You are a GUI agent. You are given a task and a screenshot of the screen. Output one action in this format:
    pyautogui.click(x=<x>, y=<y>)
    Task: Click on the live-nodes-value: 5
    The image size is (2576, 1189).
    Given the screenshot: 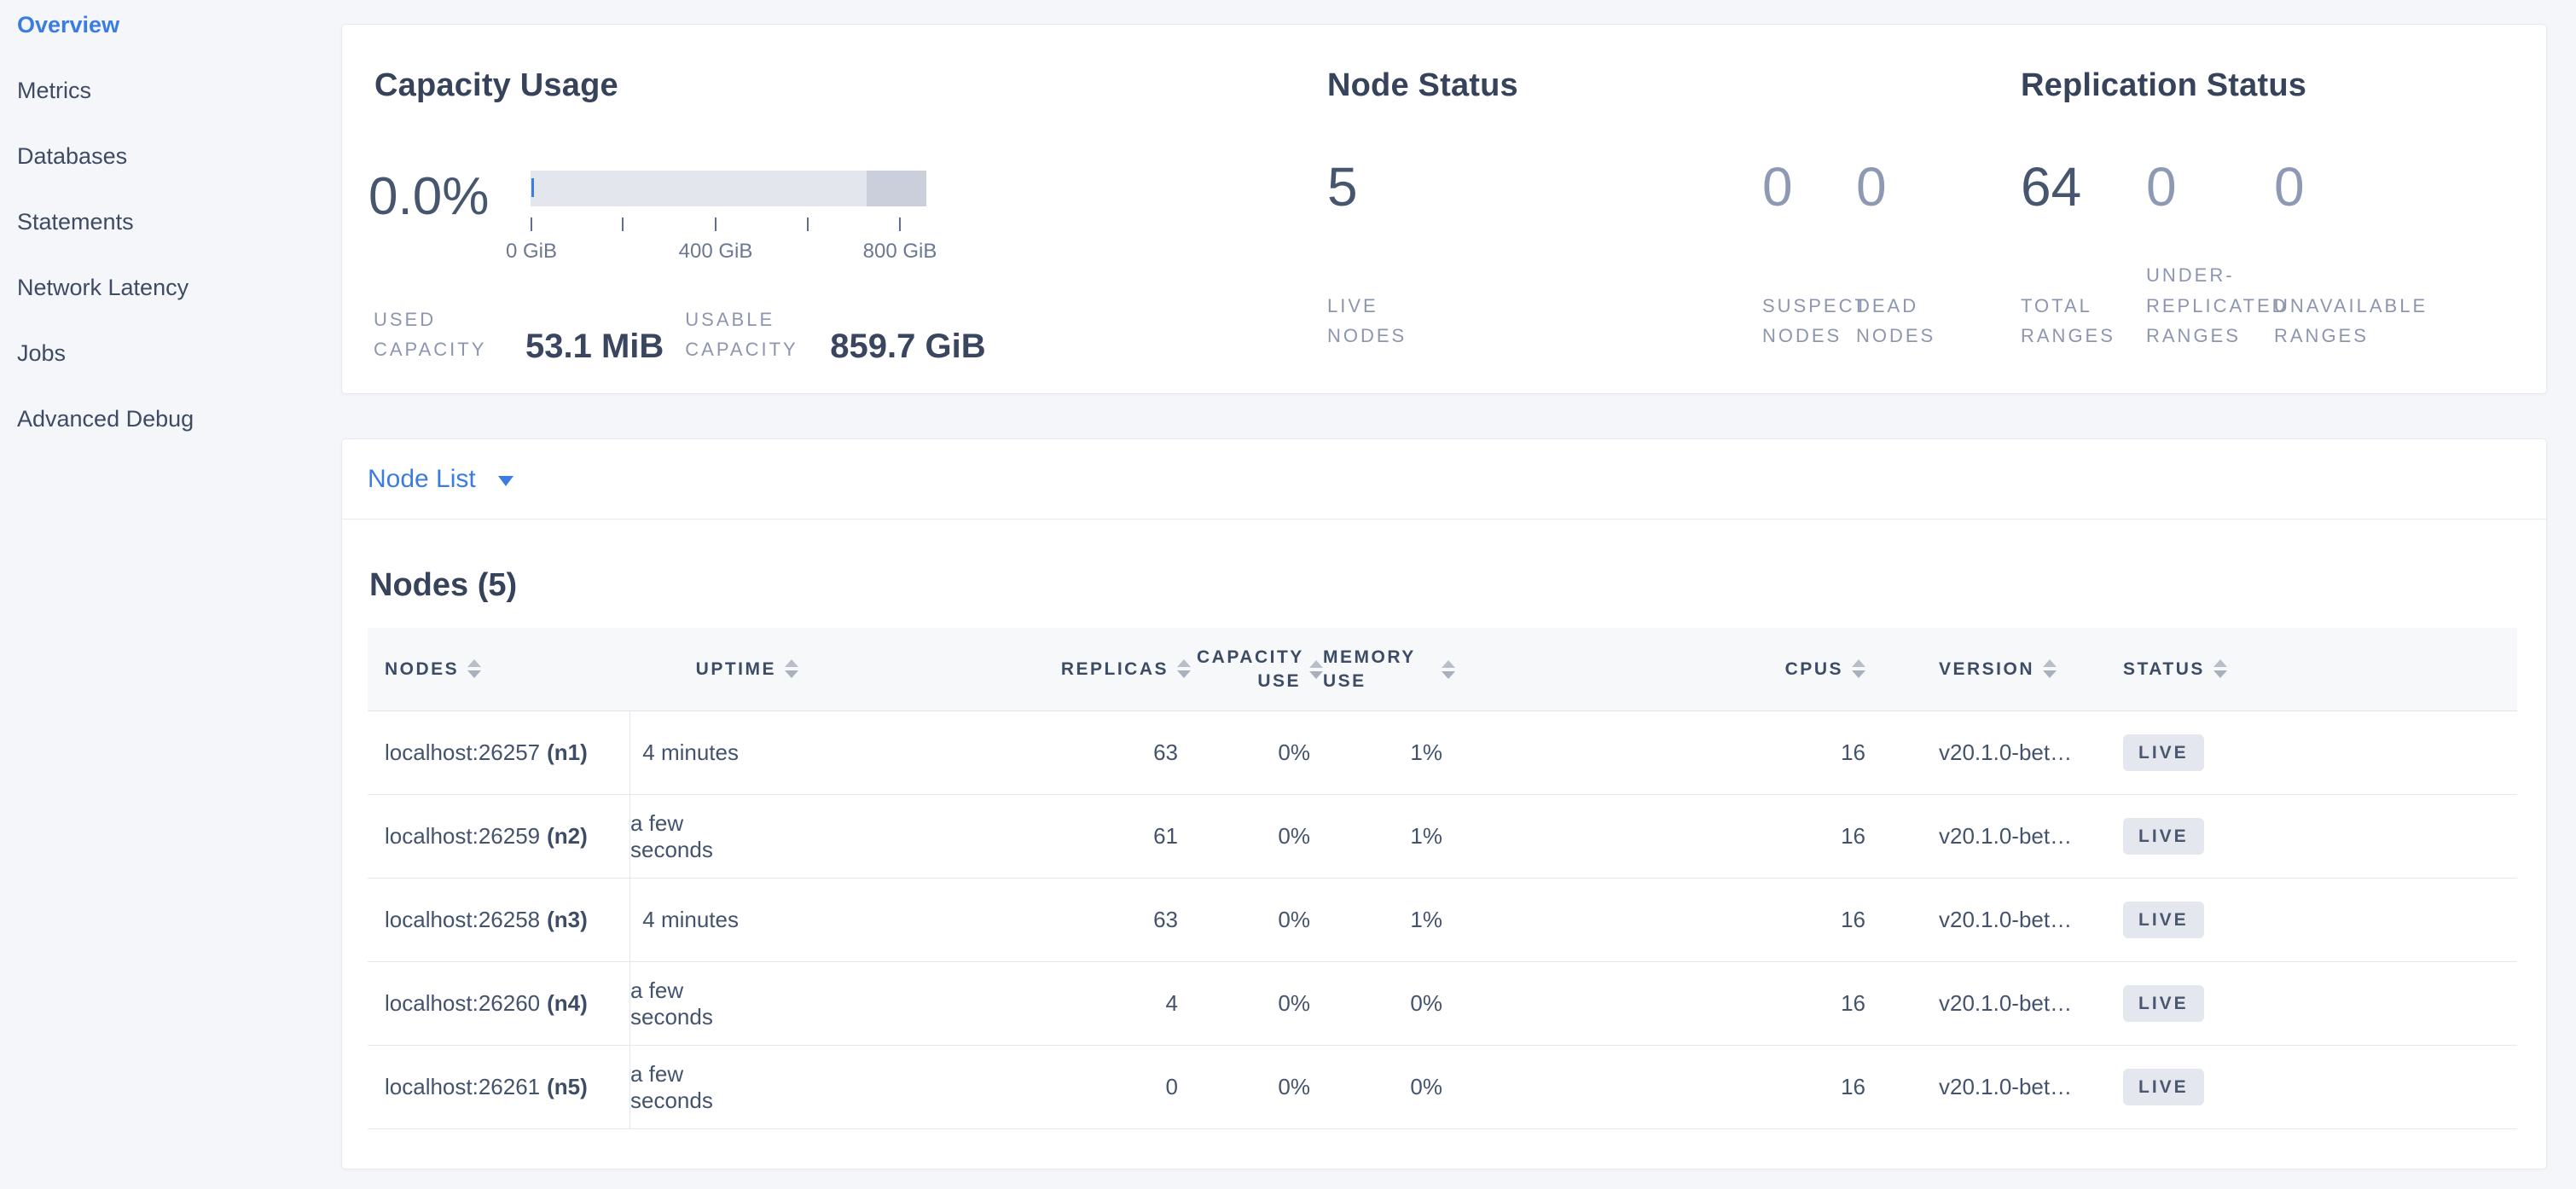 What is the action you would take?
    pyautogui.click(x=1342, y=187)
    